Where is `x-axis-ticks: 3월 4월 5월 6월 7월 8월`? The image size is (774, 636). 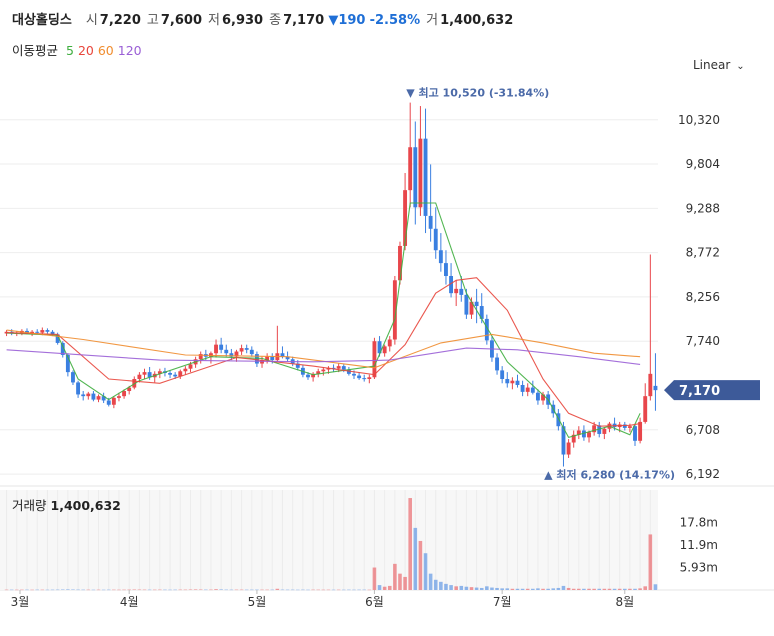 x-axis-ticks: 3월 4월 5월 6월 7월 8월 is located at coordinates (322, 599).